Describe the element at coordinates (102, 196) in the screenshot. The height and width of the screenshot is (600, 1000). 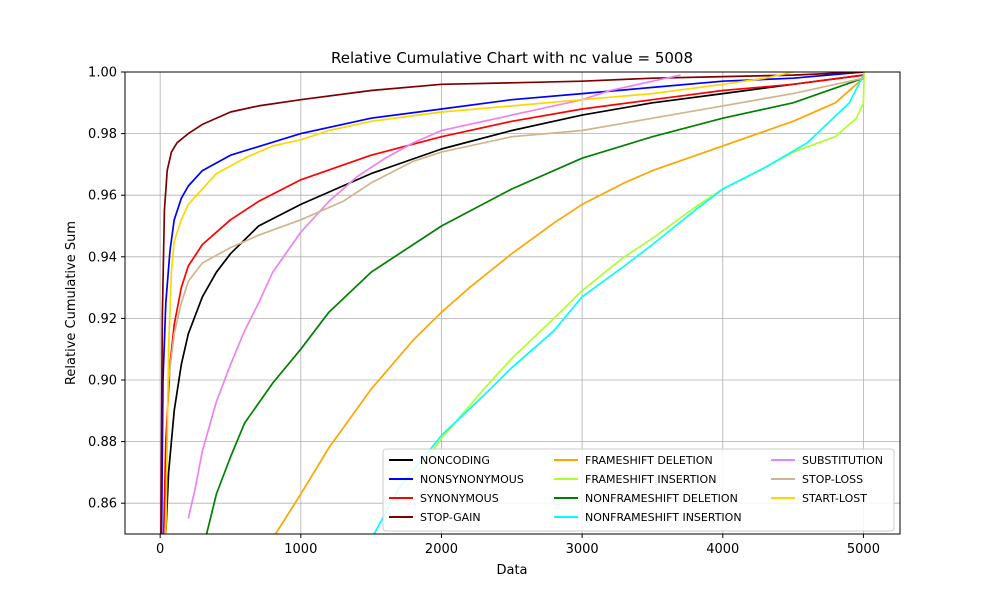
I see `y-tick-label: 0.96` at that location.